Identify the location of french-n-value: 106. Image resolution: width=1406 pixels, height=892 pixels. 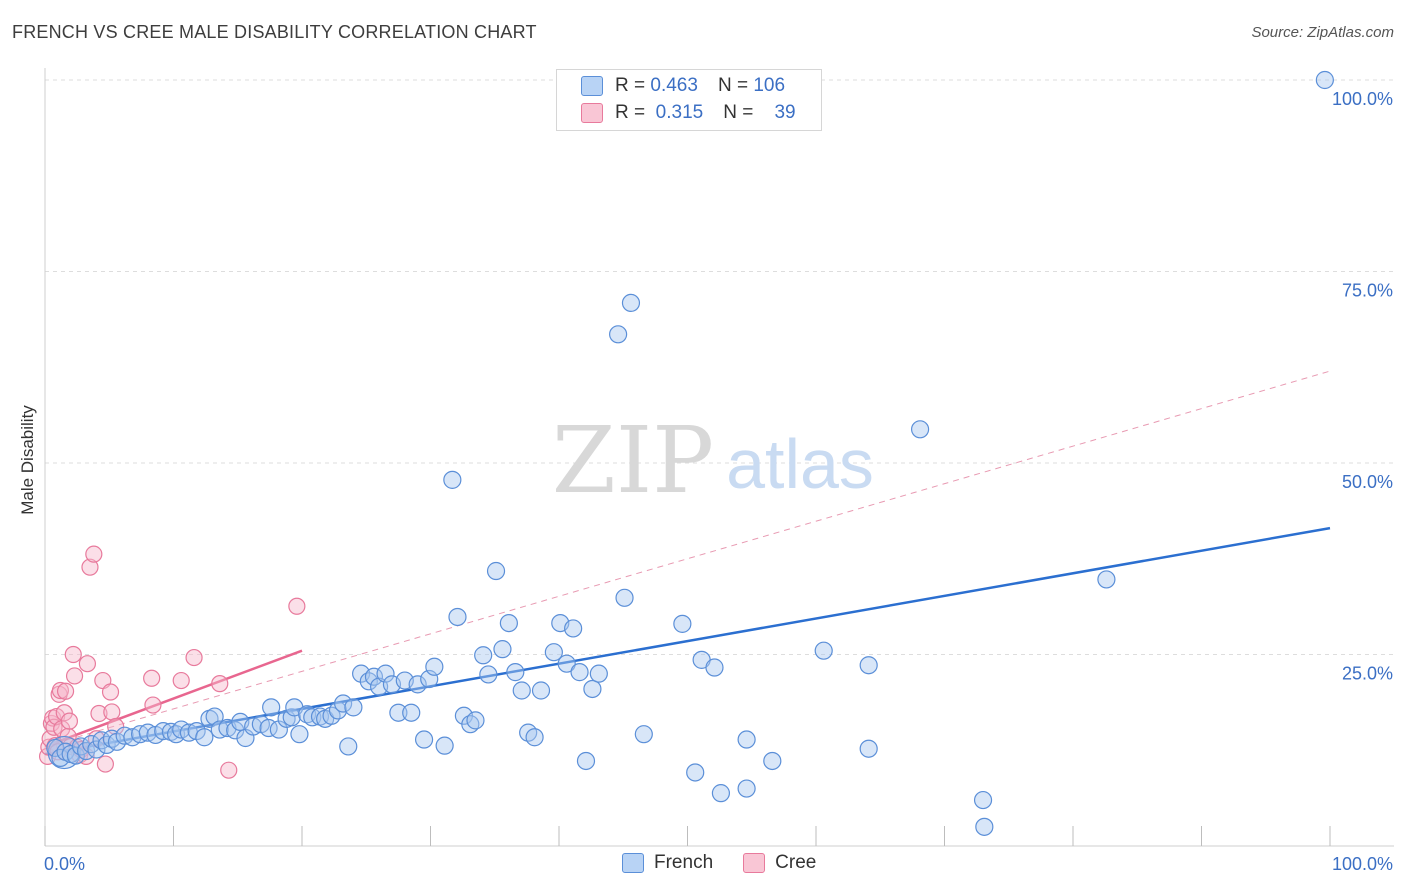
(769, 85).